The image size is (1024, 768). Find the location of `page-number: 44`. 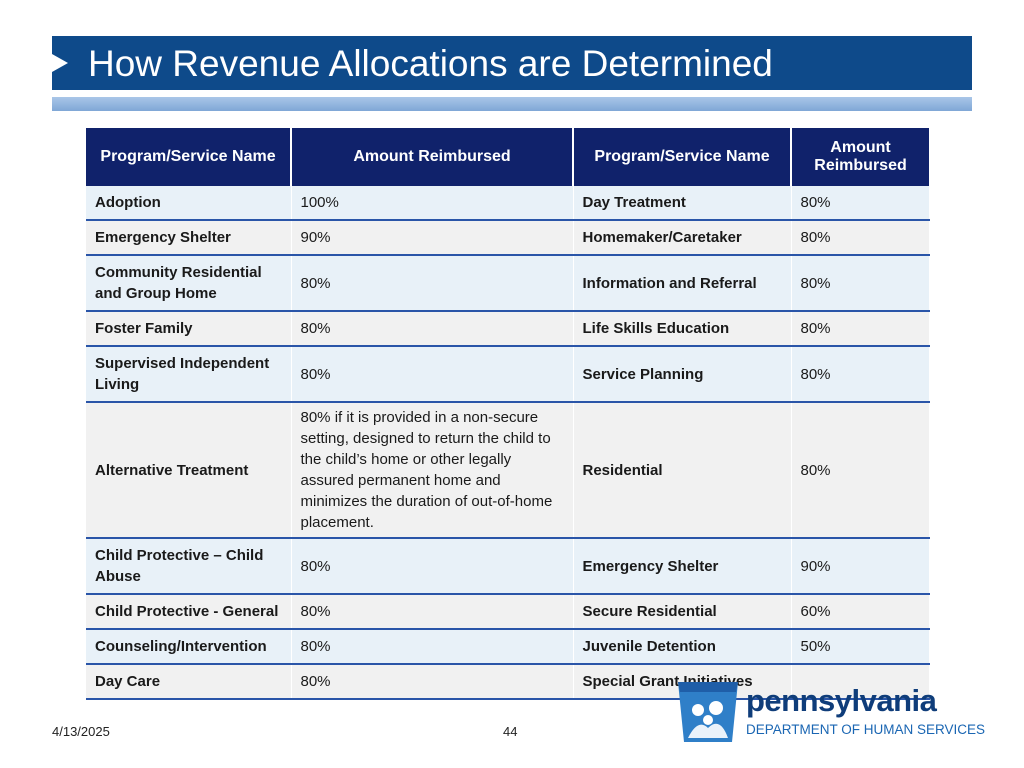

page-number: 44 is located at coordinates (510, 731).